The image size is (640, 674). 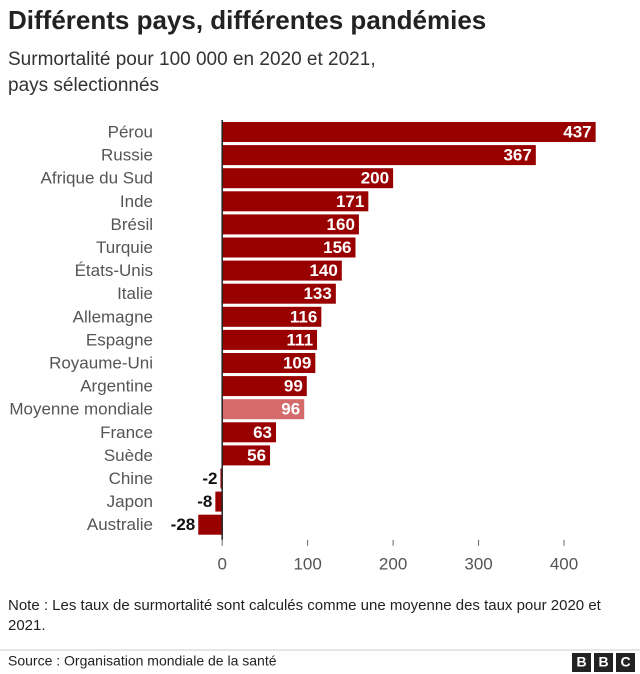 I want to click on y-tick-label: Australie, so click(x=120, y=524).